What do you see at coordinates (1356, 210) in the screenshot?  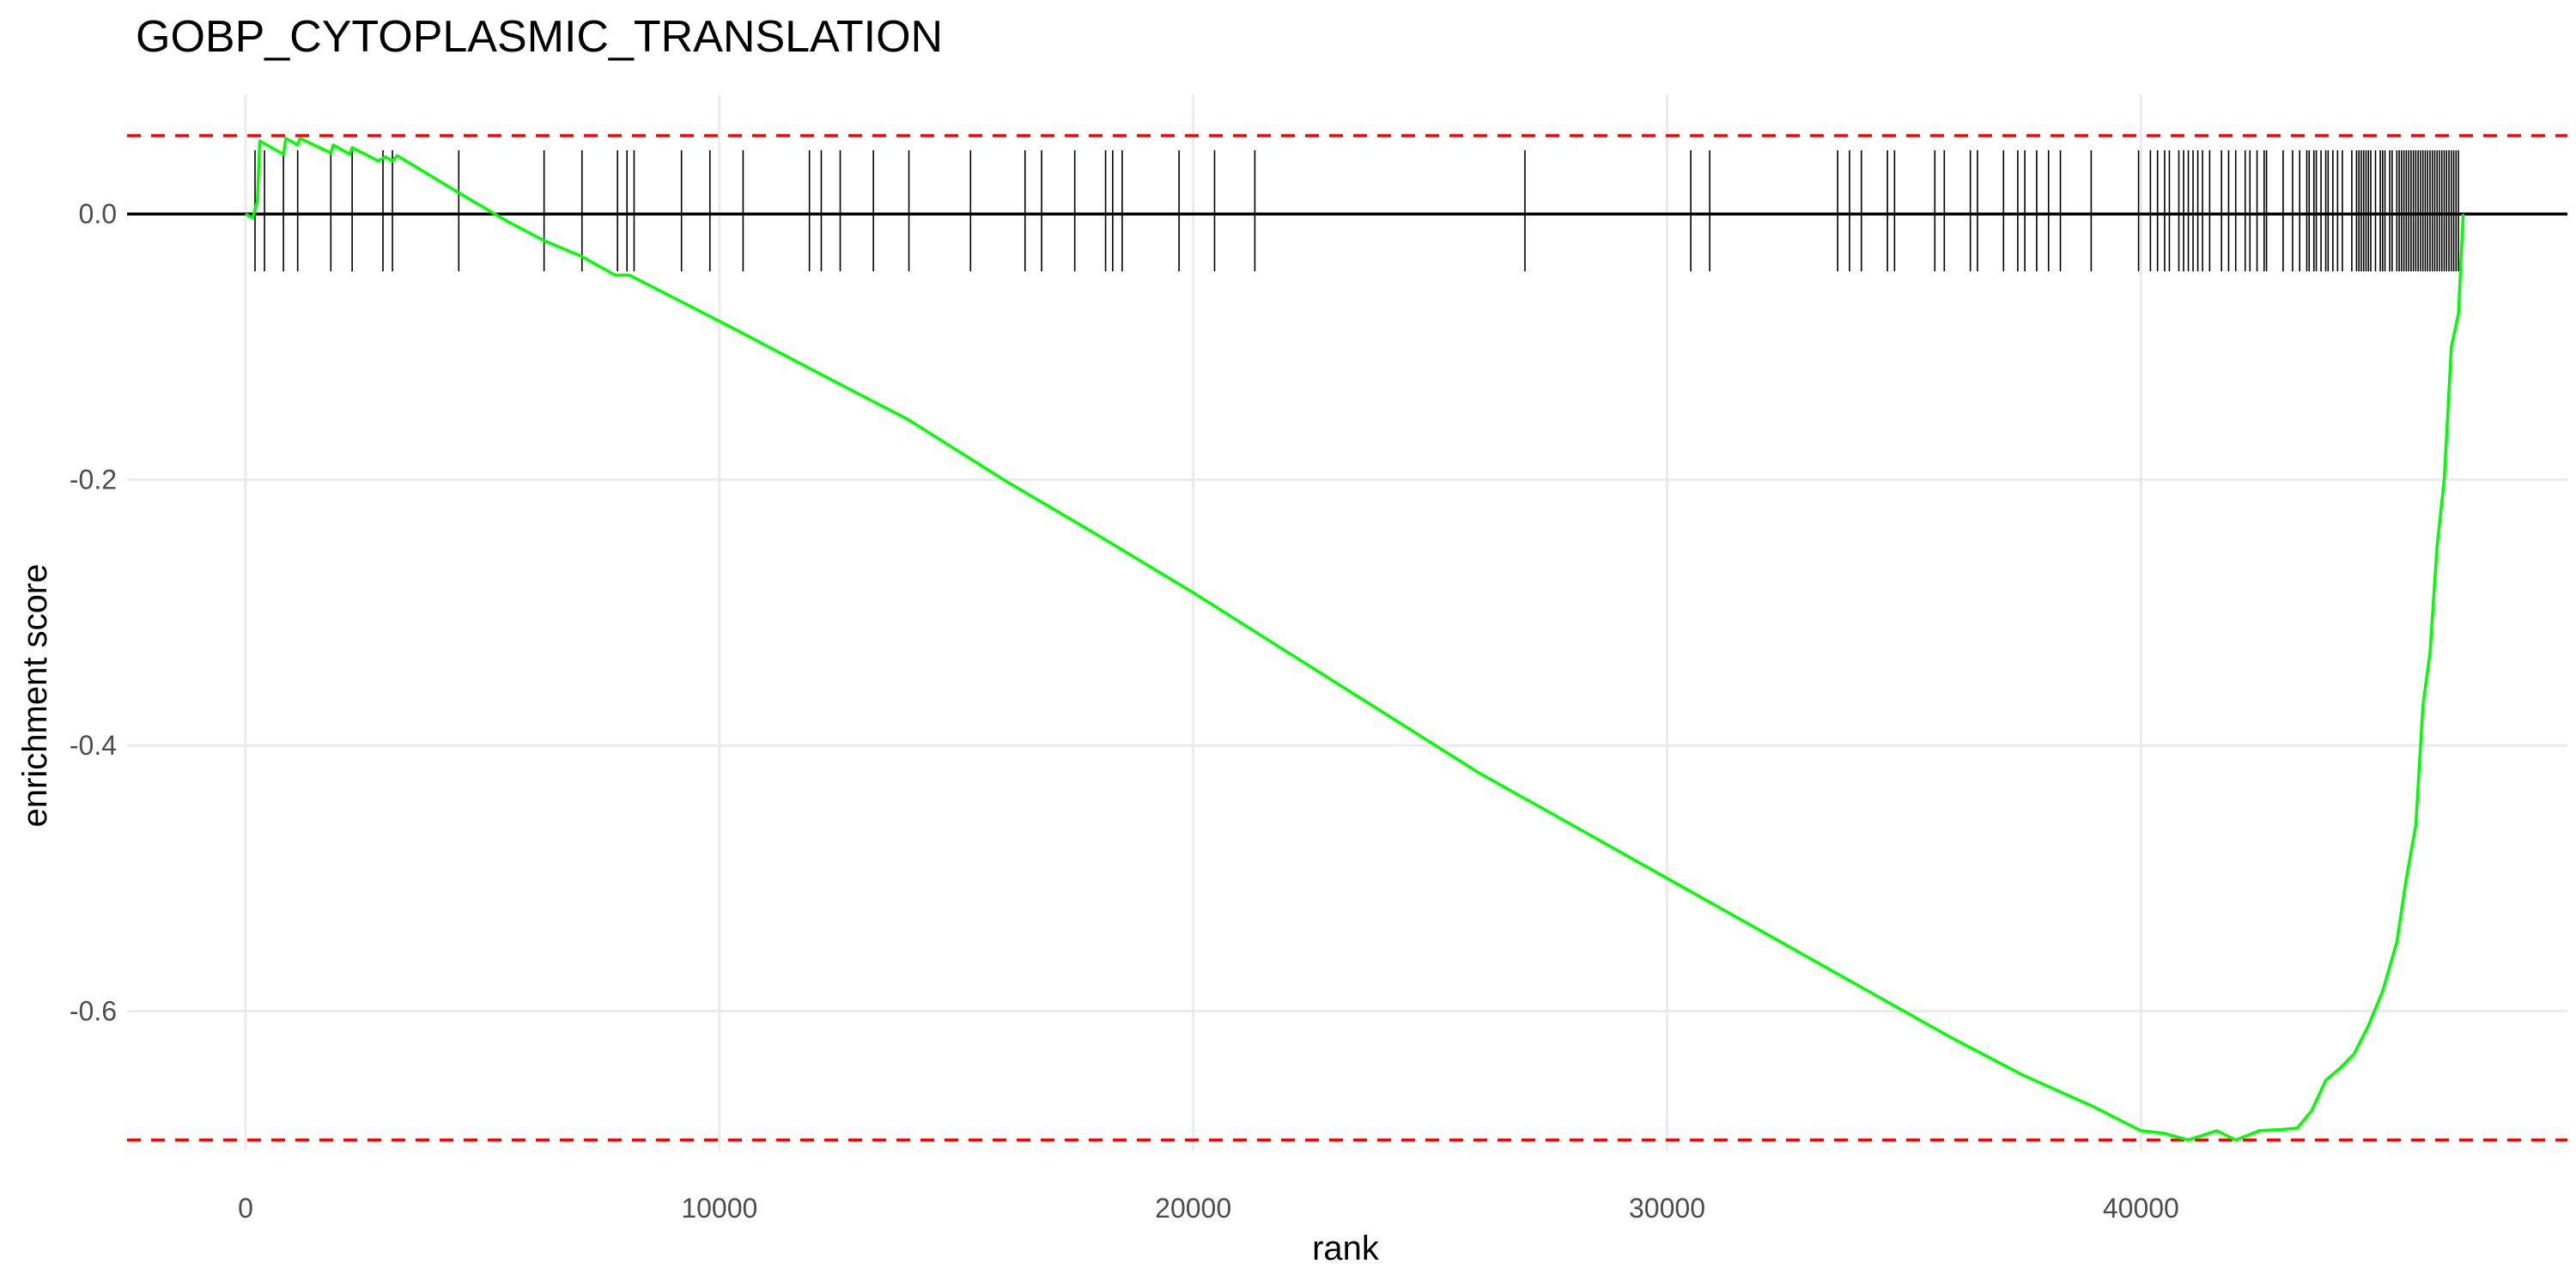 I see `gene-hit-marks` at bounding box center [1356, 210].